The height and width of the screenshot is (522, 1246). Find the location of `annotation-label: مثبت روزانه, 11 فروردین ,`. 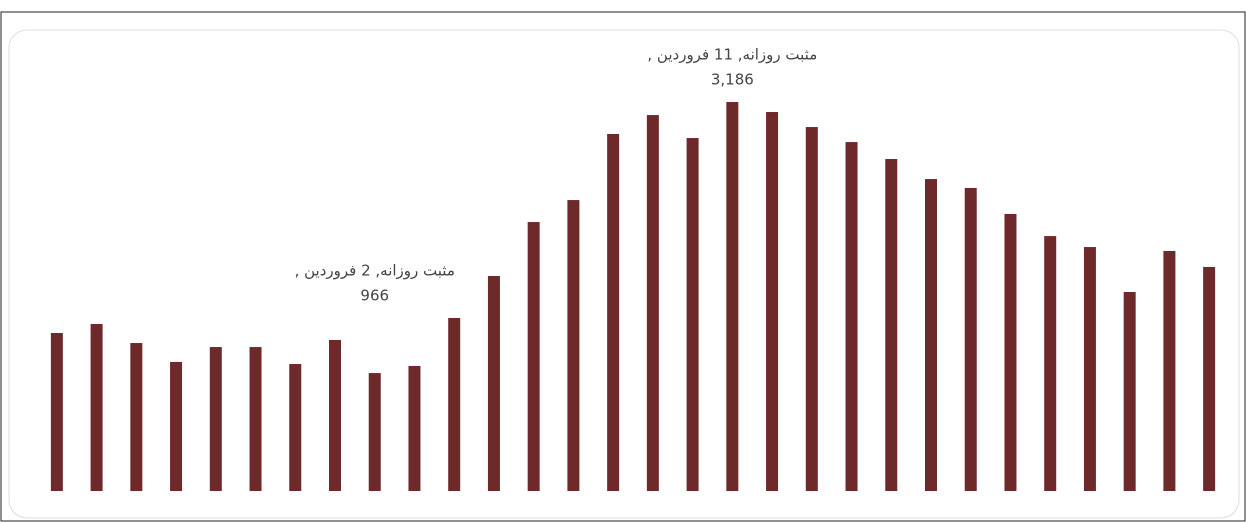

annotation-label: مثبت روزانه, 11 فروردین , is located at coordinates (732, 55).